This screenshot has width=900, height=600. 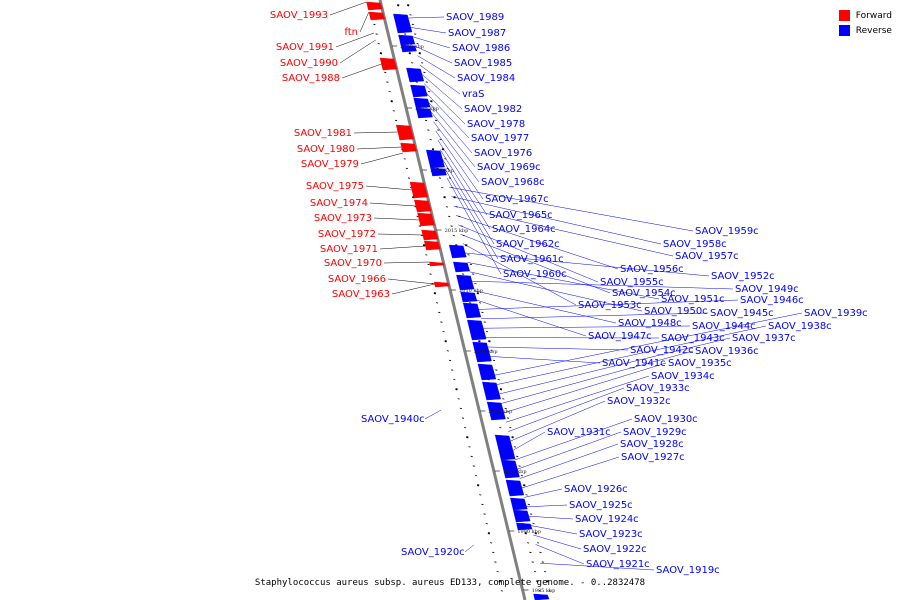 What do you see at coordinates (305, 47) in the screenshot?
I see `forward-gene-label: SAOV_1991` at bounding box center [305, 47].